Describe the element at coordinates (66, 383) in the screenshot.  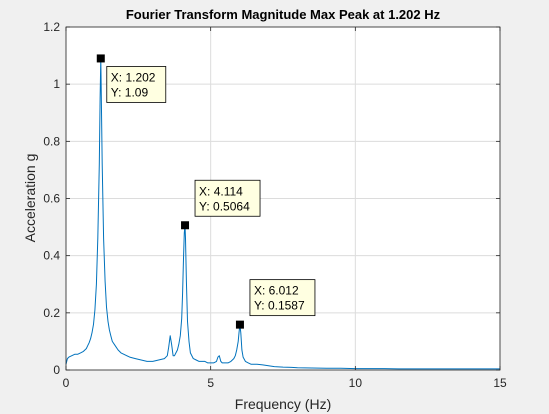
I see `x-tick-label: 0` at that location.